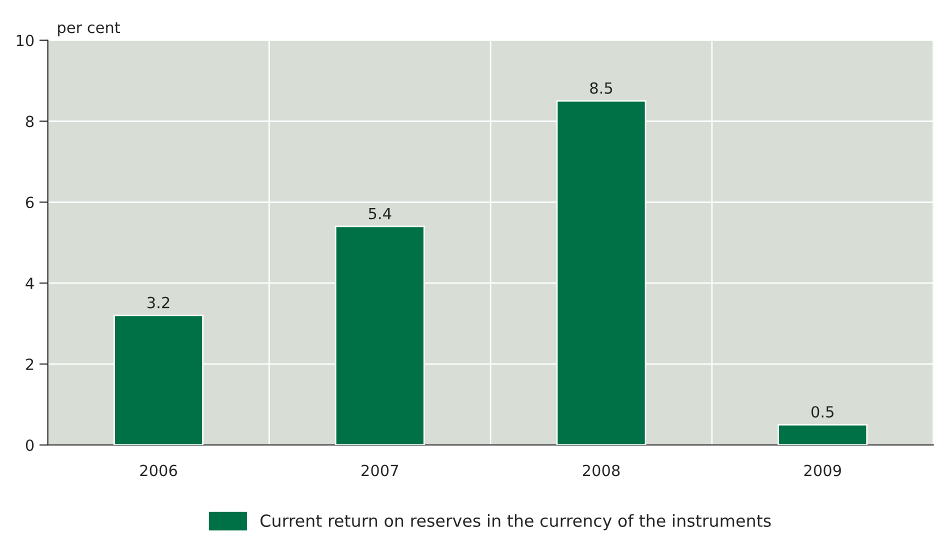 The height and width of the screenshot is (544, 938). What do you see at coordinates (823, 434) in the screenshot?
I see `bar` at bounding box center [823, 434].